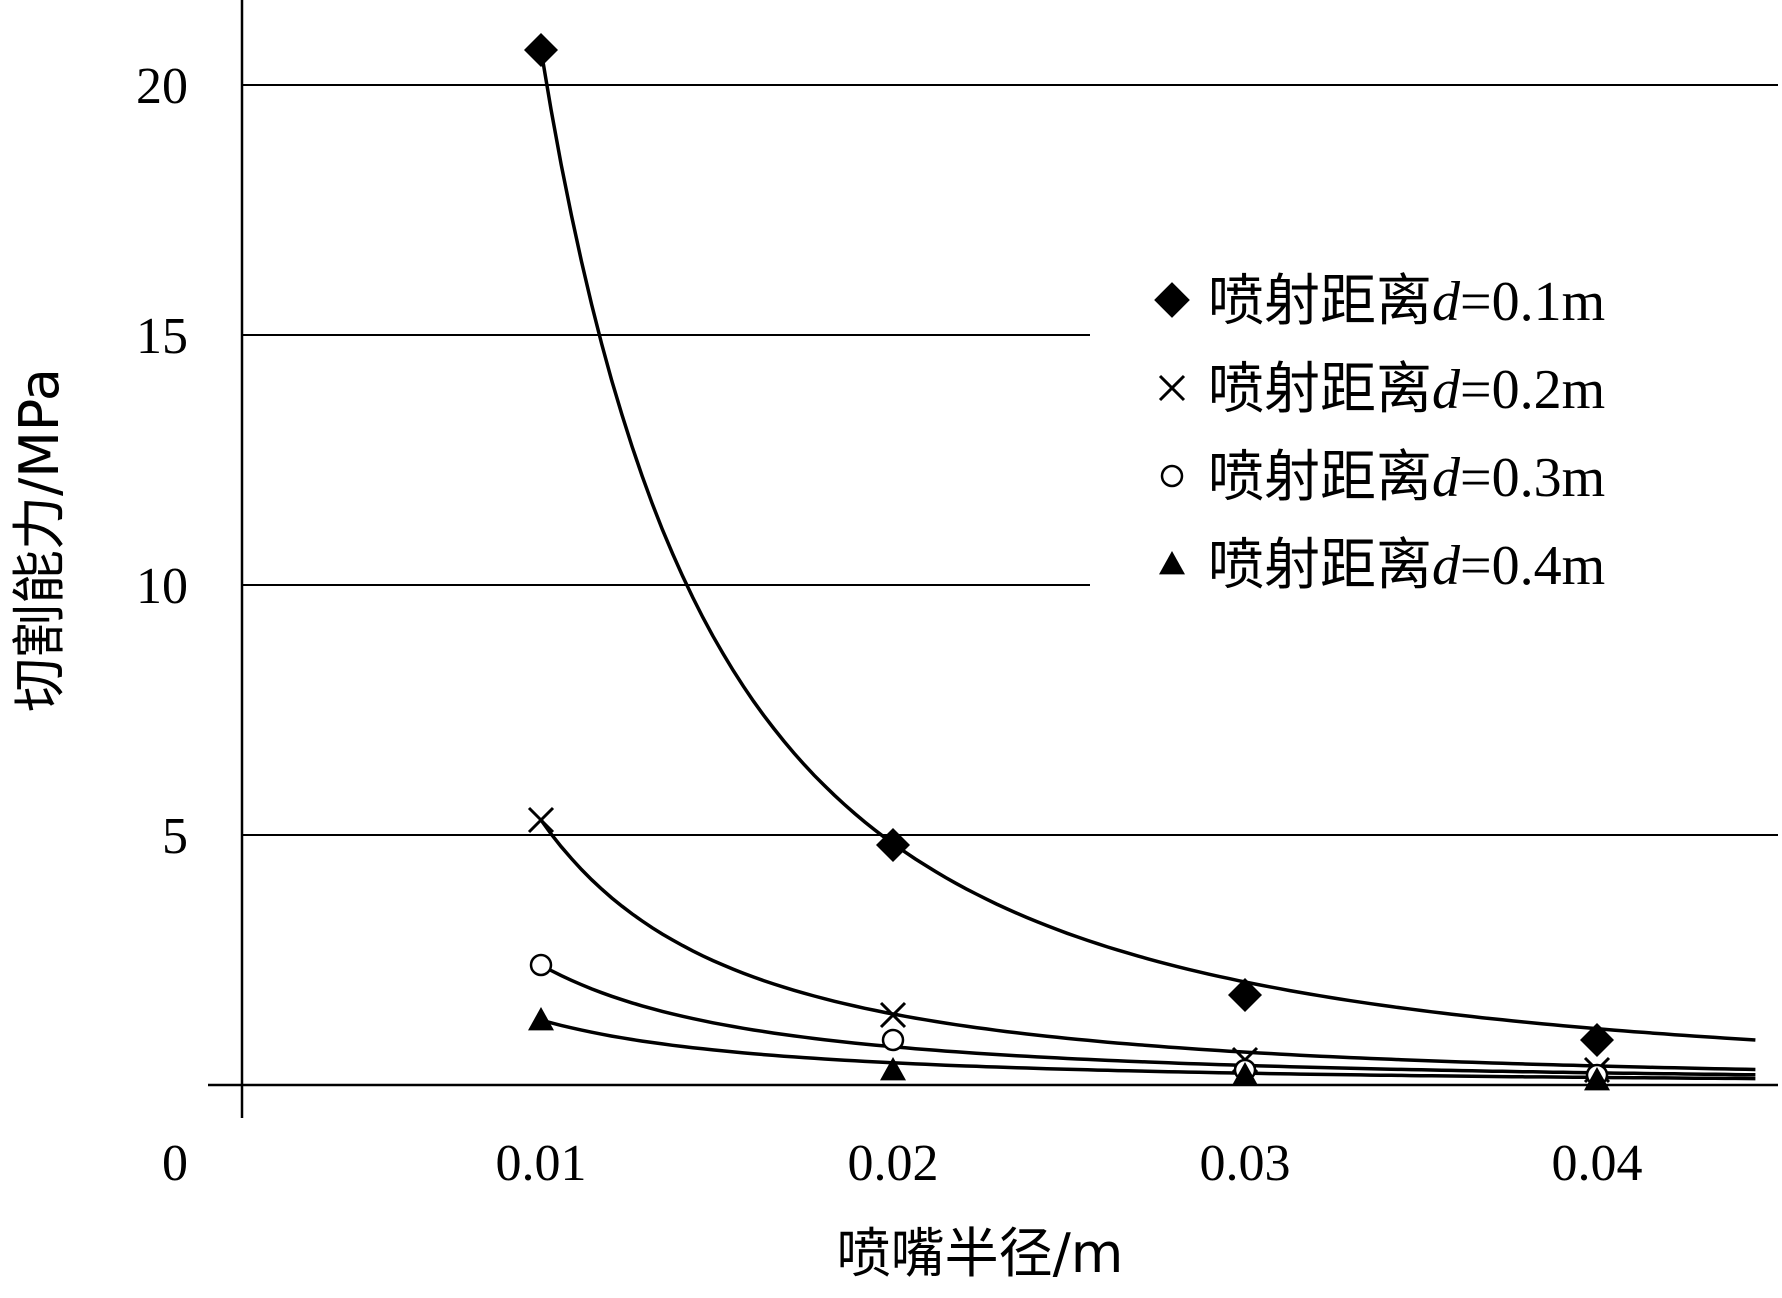 This screenshot has width=1782, height=1298. I want to click on x-tick-label: 0.01, so click(541, 1163).